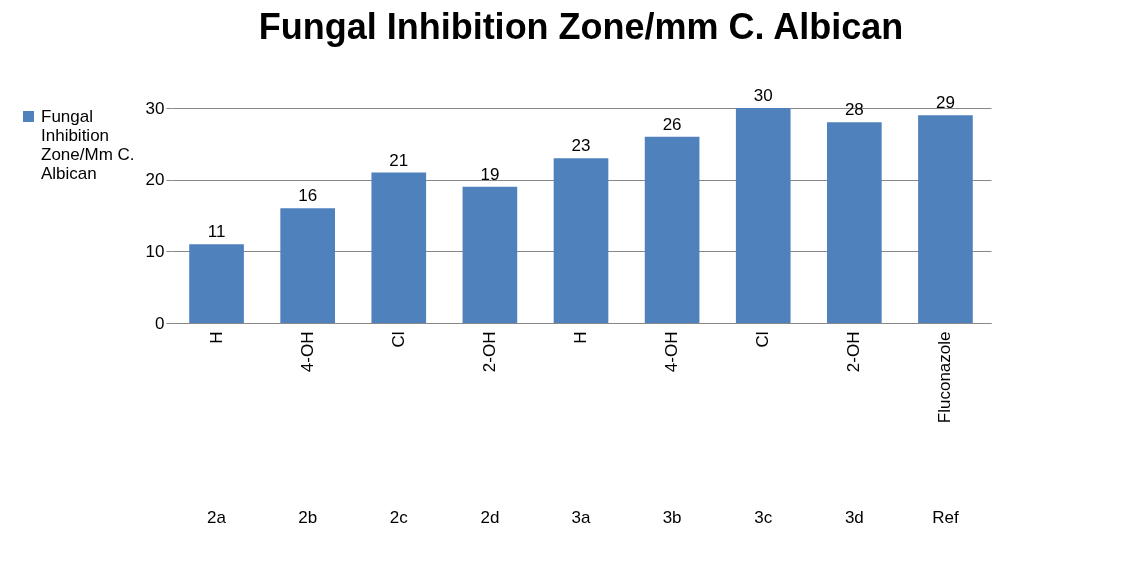 Image resolution: width=1143 pixels, height=584 pixels. I want to click on data-label: 30, so click(763, 95).